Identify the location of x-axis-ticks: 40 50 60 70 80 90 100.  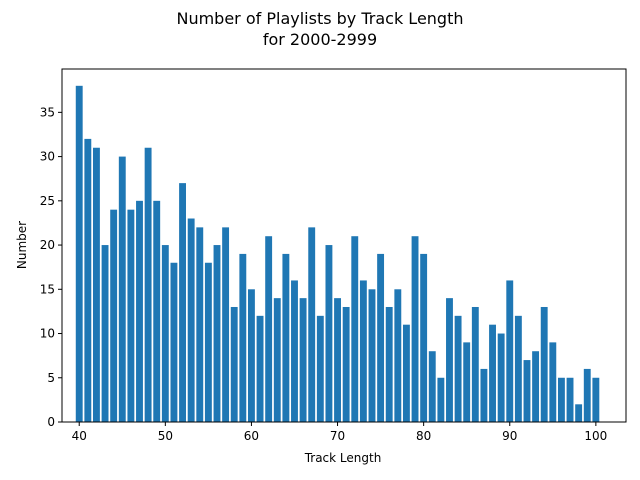
(339, 432).